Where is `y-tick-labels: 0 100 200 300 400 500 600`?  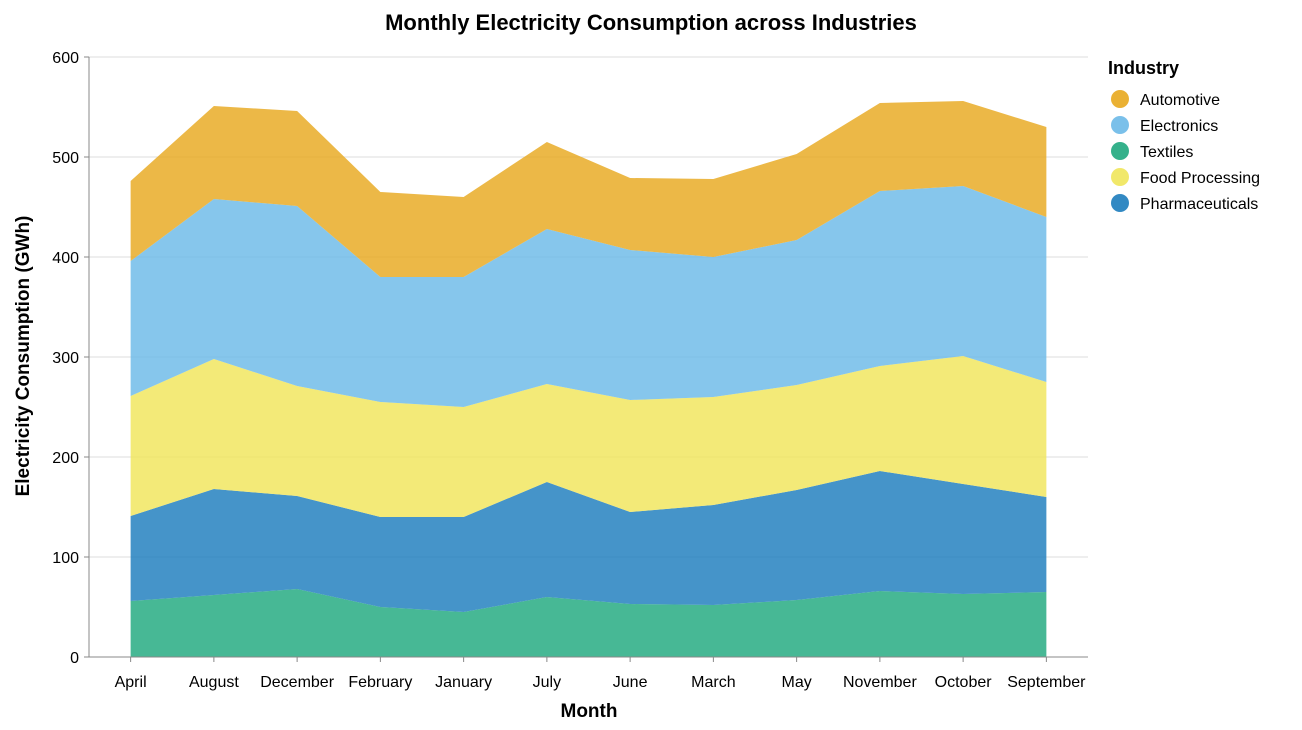
y-tick-labels: 0 100 200 300 400 500 600 is located at coordinates (70, 358).